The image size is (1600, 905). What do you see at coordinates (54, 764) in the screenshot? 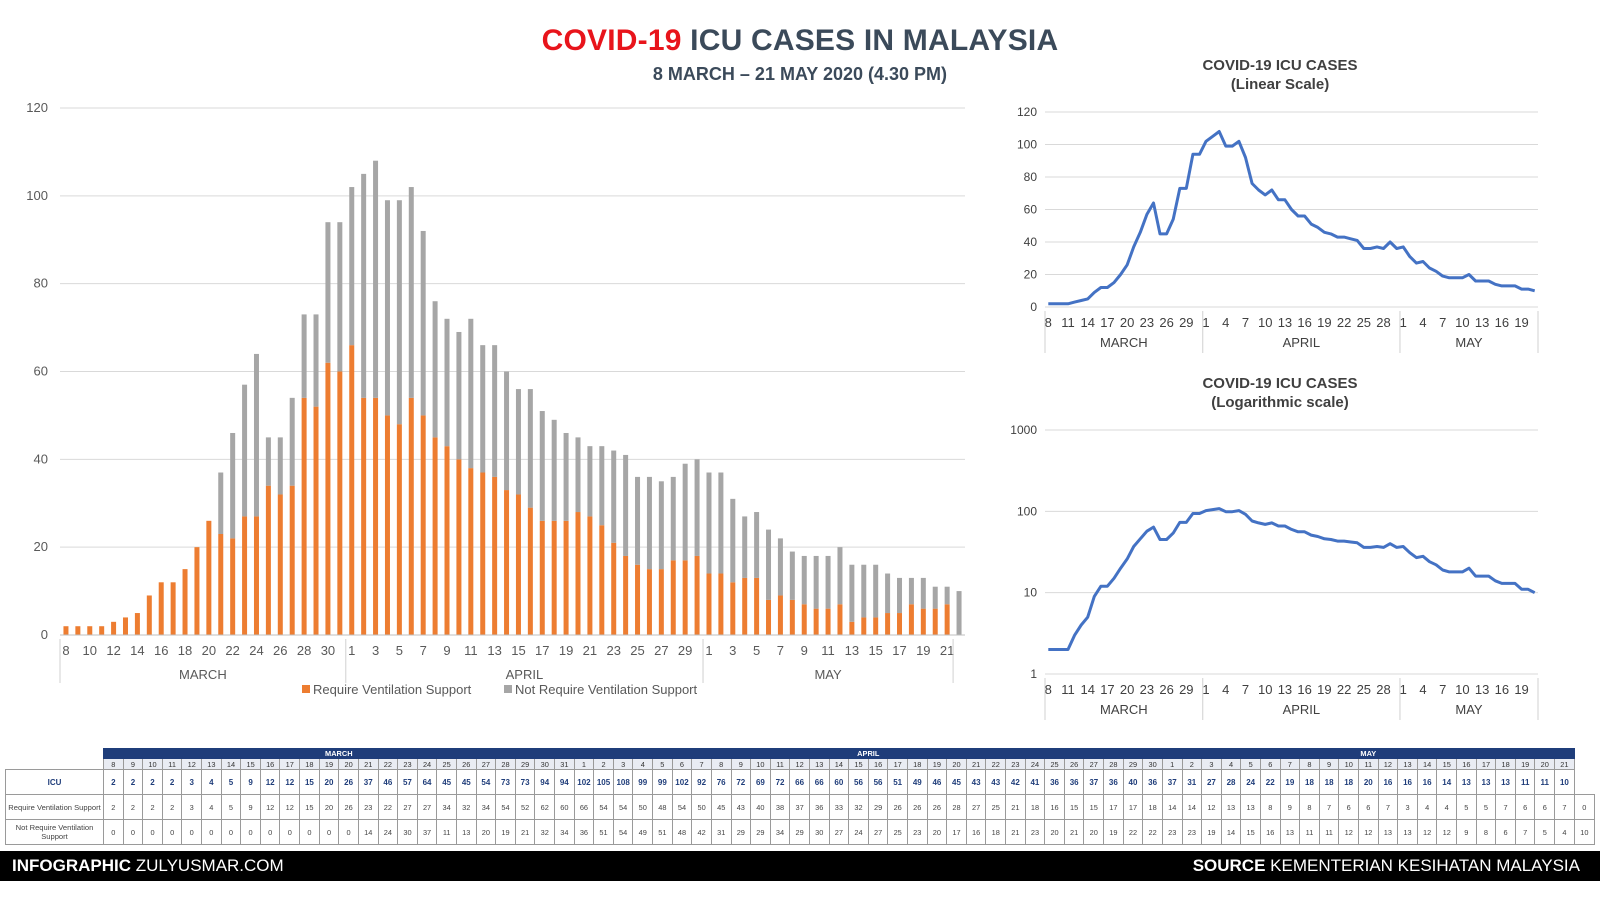
I see `table-corner` at bounding box center [54, 764].